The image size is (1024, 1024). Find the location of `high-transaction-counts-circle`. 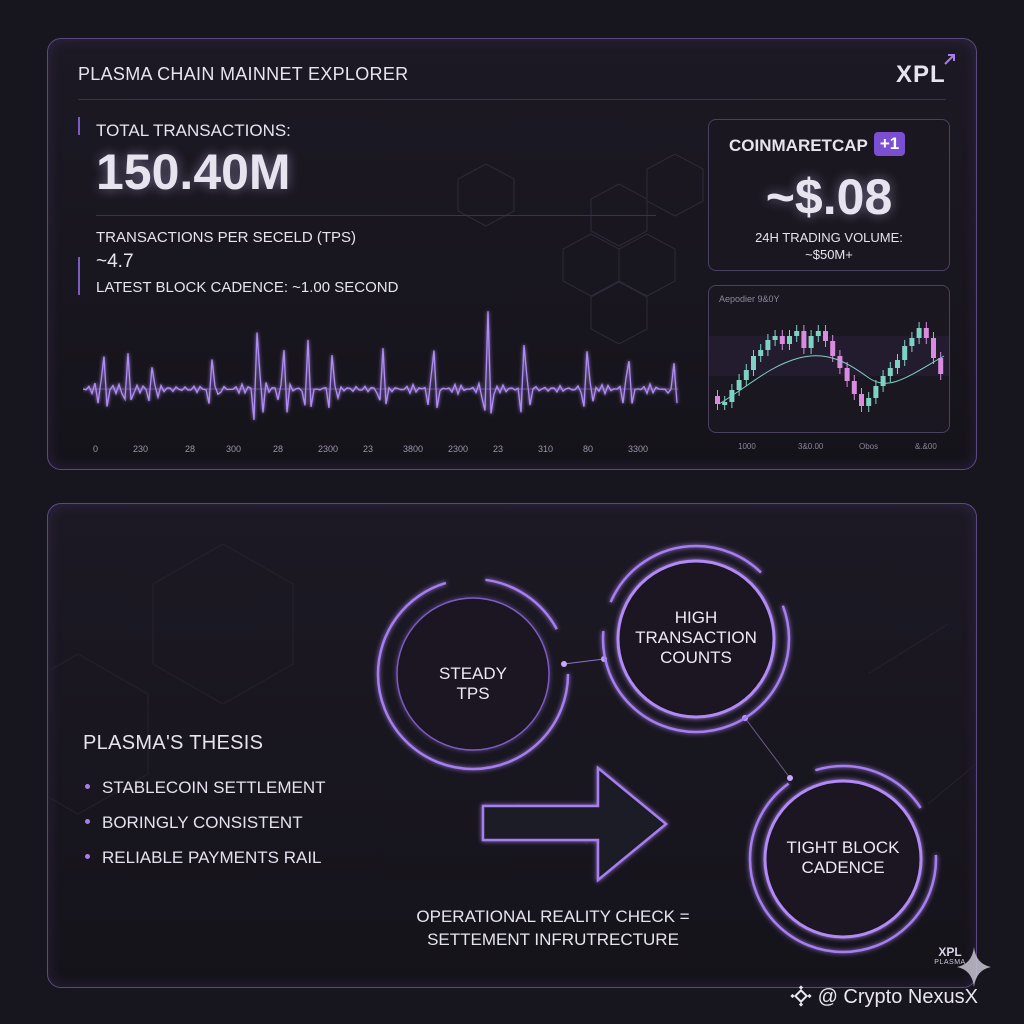

high-transaction-counts-circle is located at coordinates (696, 639).